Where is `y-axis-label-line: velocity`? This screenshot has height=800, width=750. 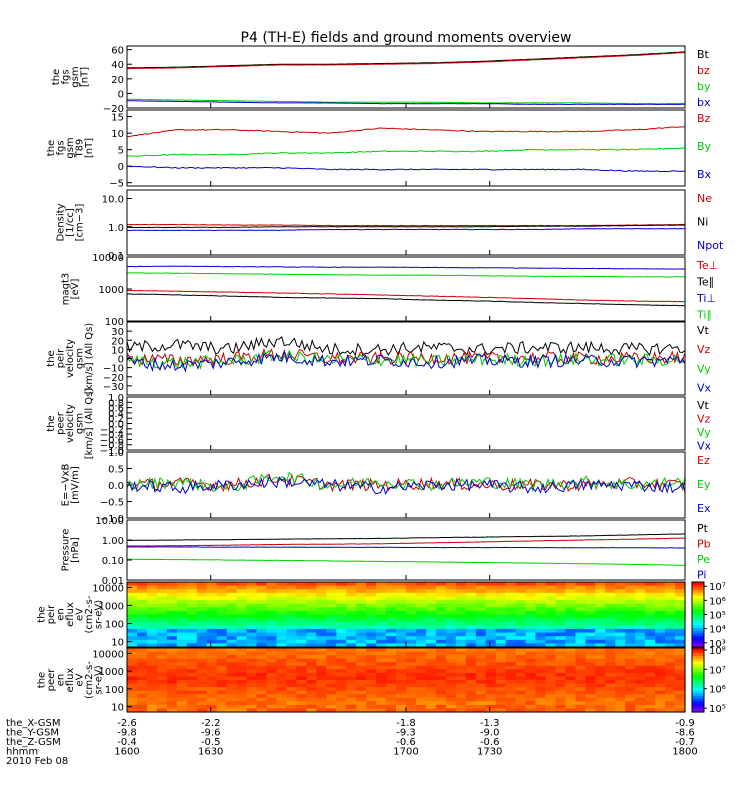
y-axis-label-line: velocity is located at coordinates (70, 423).